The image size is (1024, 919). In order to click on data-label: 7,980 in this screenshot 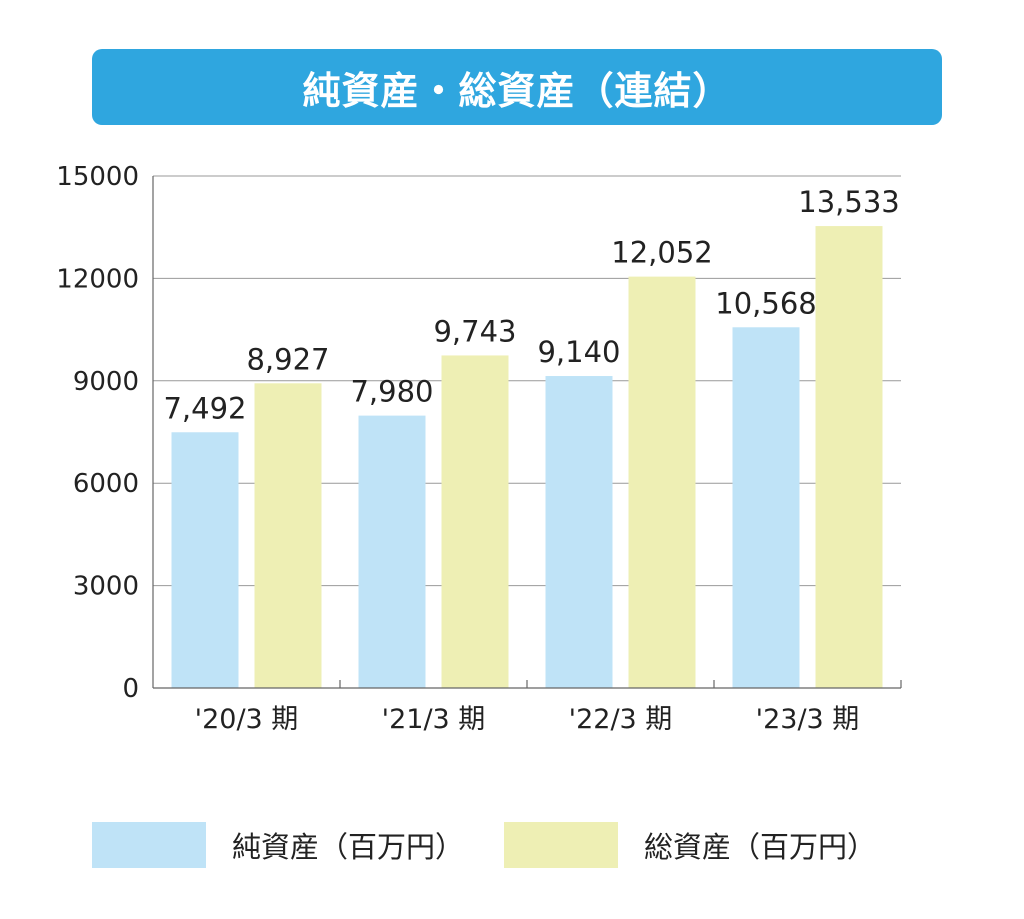, I will do `click(391, 392)`.